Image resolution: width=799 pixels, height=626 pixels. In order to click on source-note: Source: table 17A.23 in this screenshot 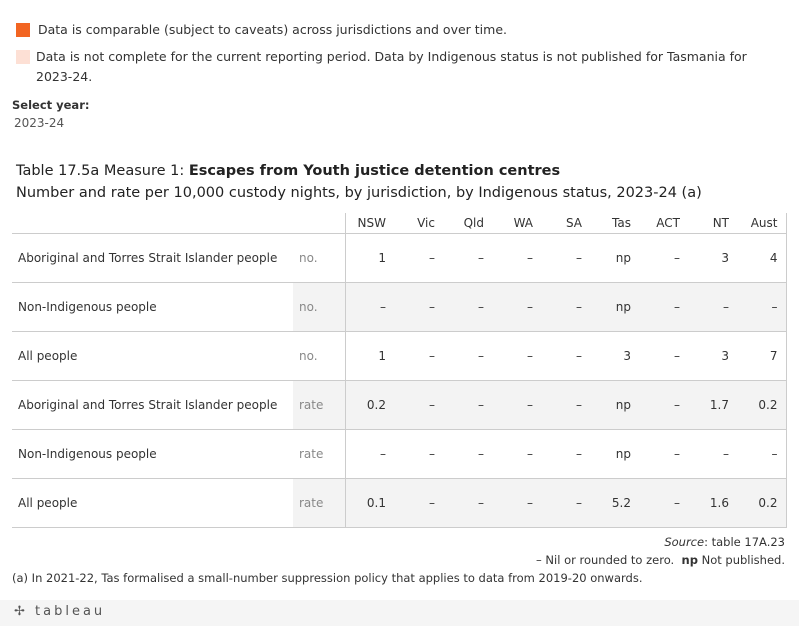, I will do `click(724, 542)`.